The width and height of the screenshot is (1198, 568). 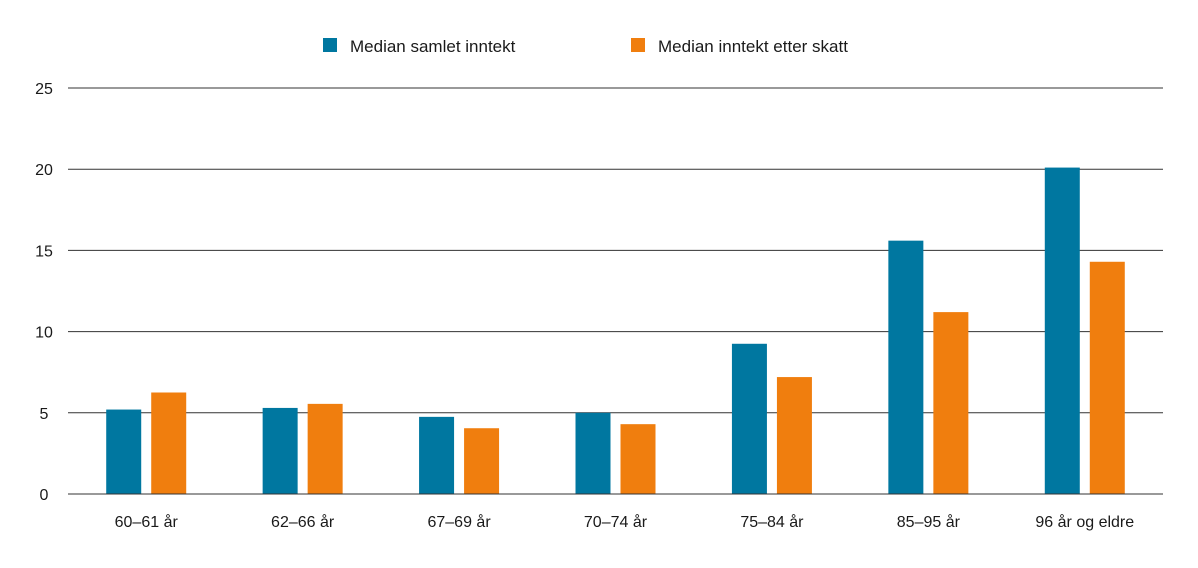 What do you see at coordinates (44, 292) in the screenshot?
I see `y-axis-ticks: 0 5 10 15 20 25` at bounding box center [44, 292].